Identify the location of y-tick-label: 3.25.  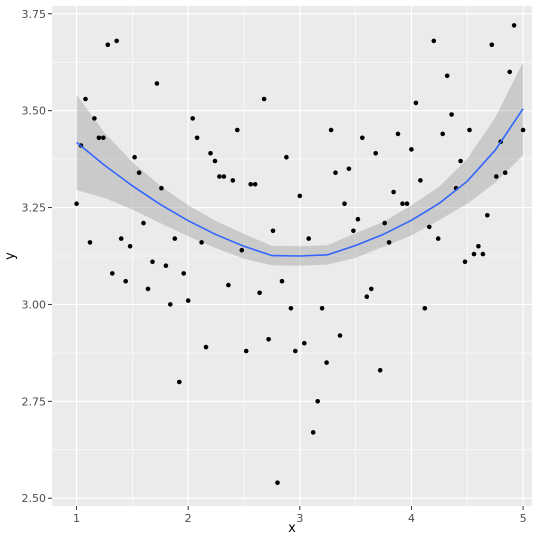
(34, 208).